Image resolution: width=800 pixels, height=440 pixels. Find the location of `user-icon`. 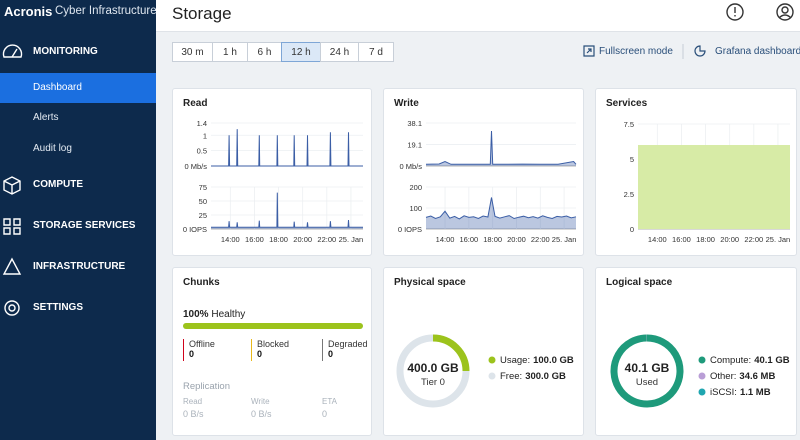

user-icon is located at coordinates (785, 12).